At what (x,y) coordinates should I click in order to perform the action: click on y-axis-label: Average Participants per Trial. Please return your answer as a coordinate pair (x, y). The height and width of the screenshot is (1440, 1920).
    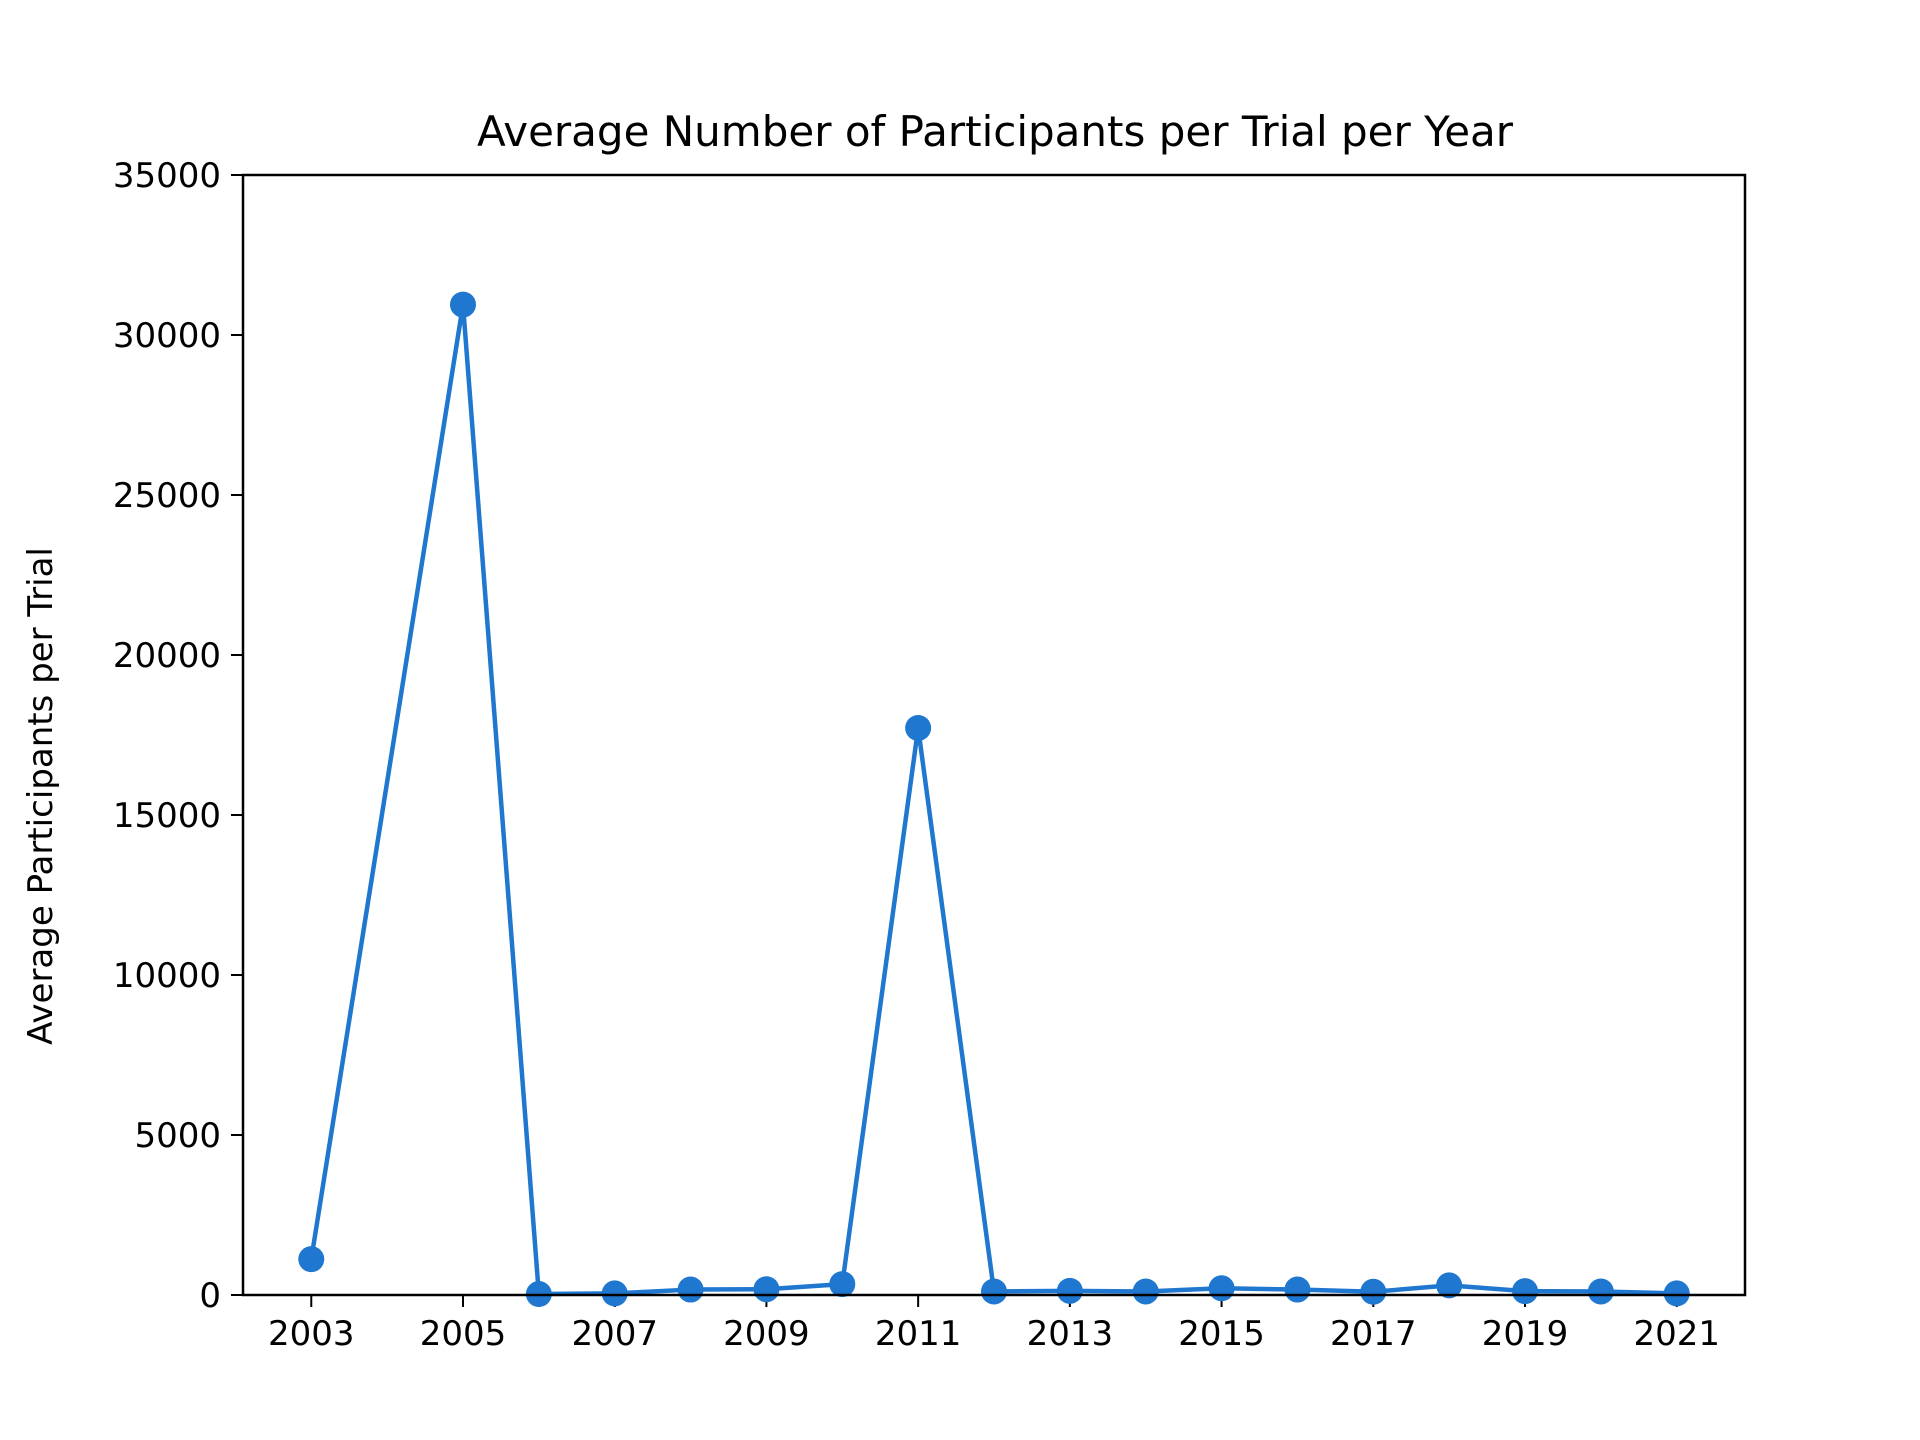
    Looking at the image, I should click on (41, 796).